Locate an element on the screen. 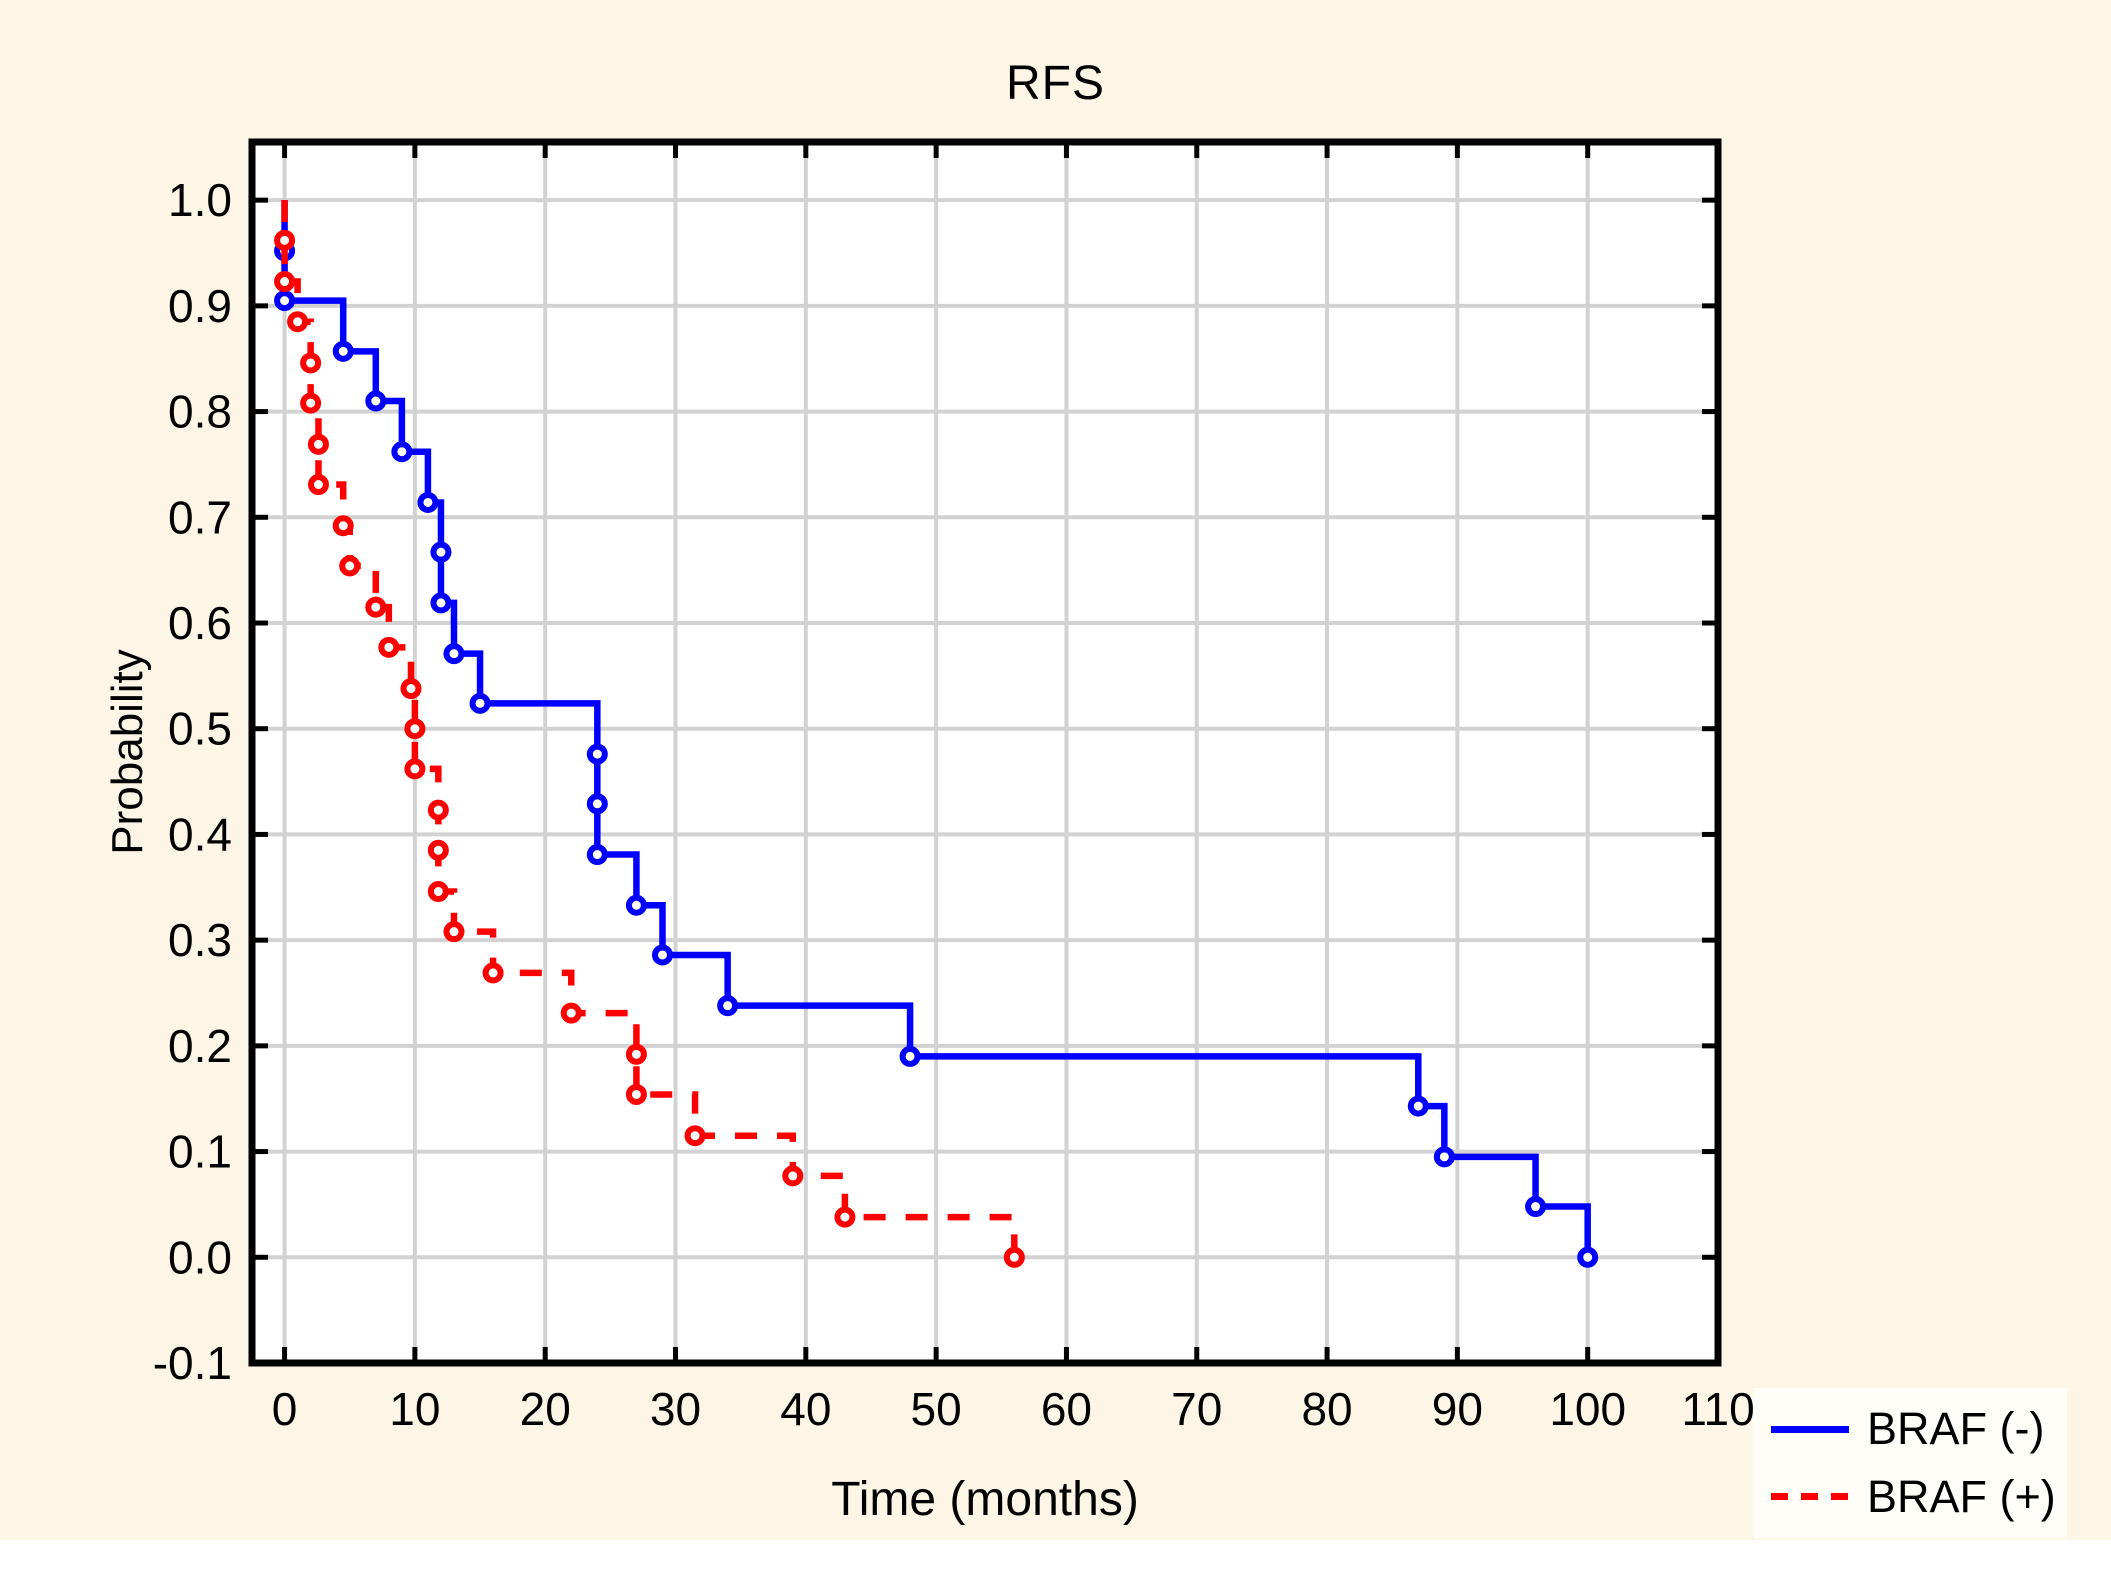 The height and width of the screenshot is (1571, 2111). legend-item-braf-positive: BRAF (+) is located at coordinates (1919, 1497).